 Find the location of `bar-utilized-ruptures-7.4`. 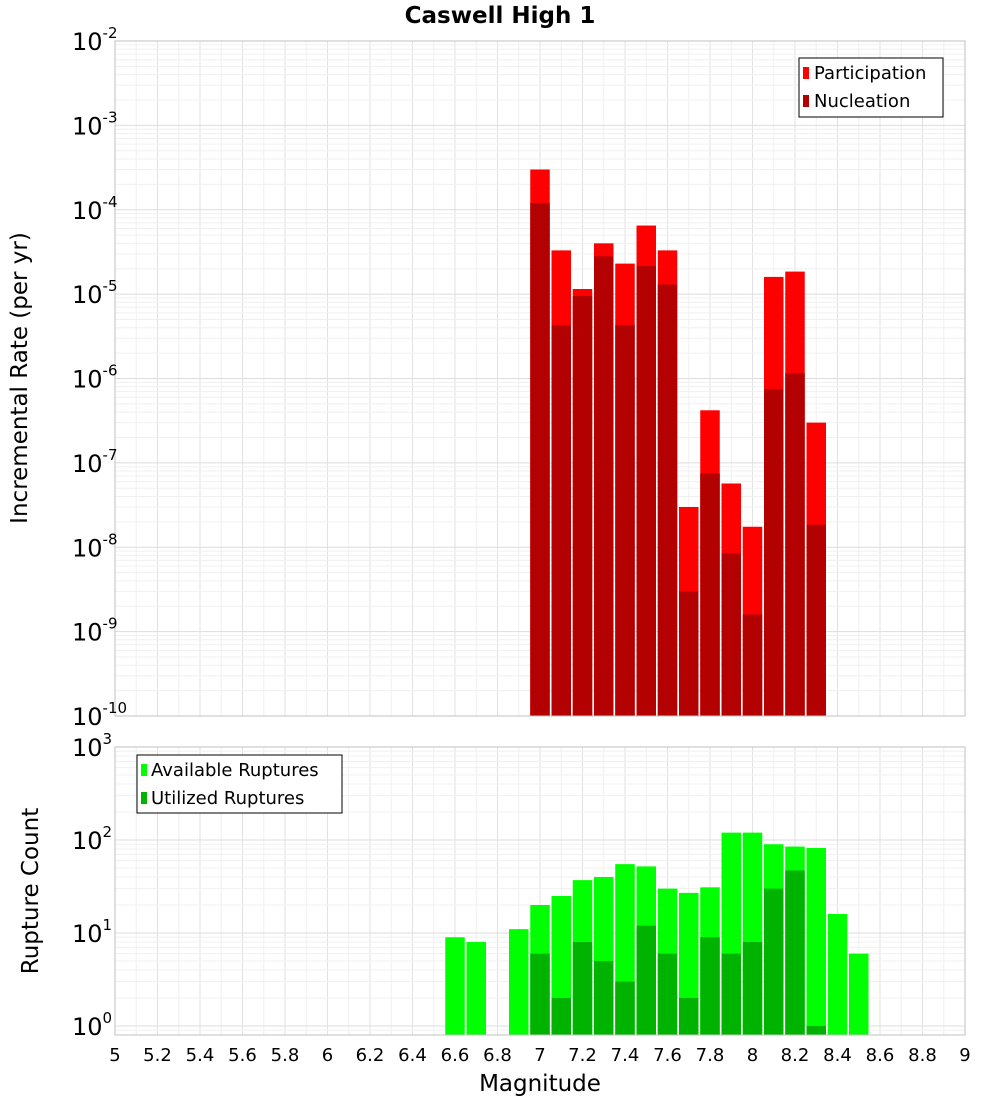

bar-utilized-ruptures-7.4 is located at coordinates (625, 1008).